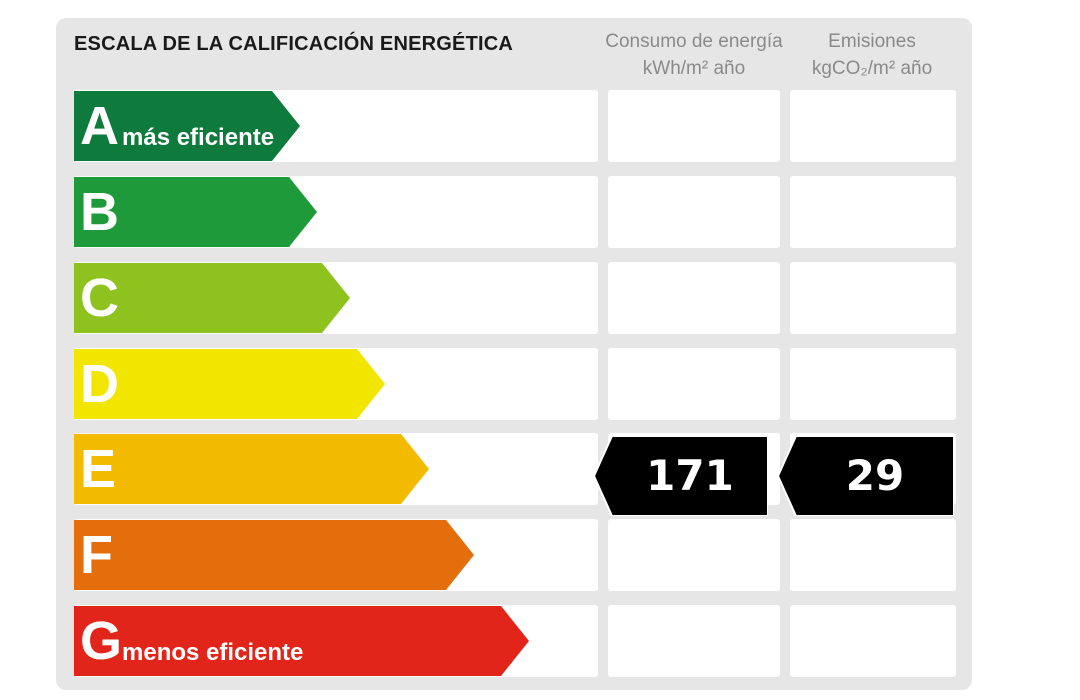  Describe the element at coordinates (274, 555) in the screenshot. I see `rating-arrow-f: F` at that location.